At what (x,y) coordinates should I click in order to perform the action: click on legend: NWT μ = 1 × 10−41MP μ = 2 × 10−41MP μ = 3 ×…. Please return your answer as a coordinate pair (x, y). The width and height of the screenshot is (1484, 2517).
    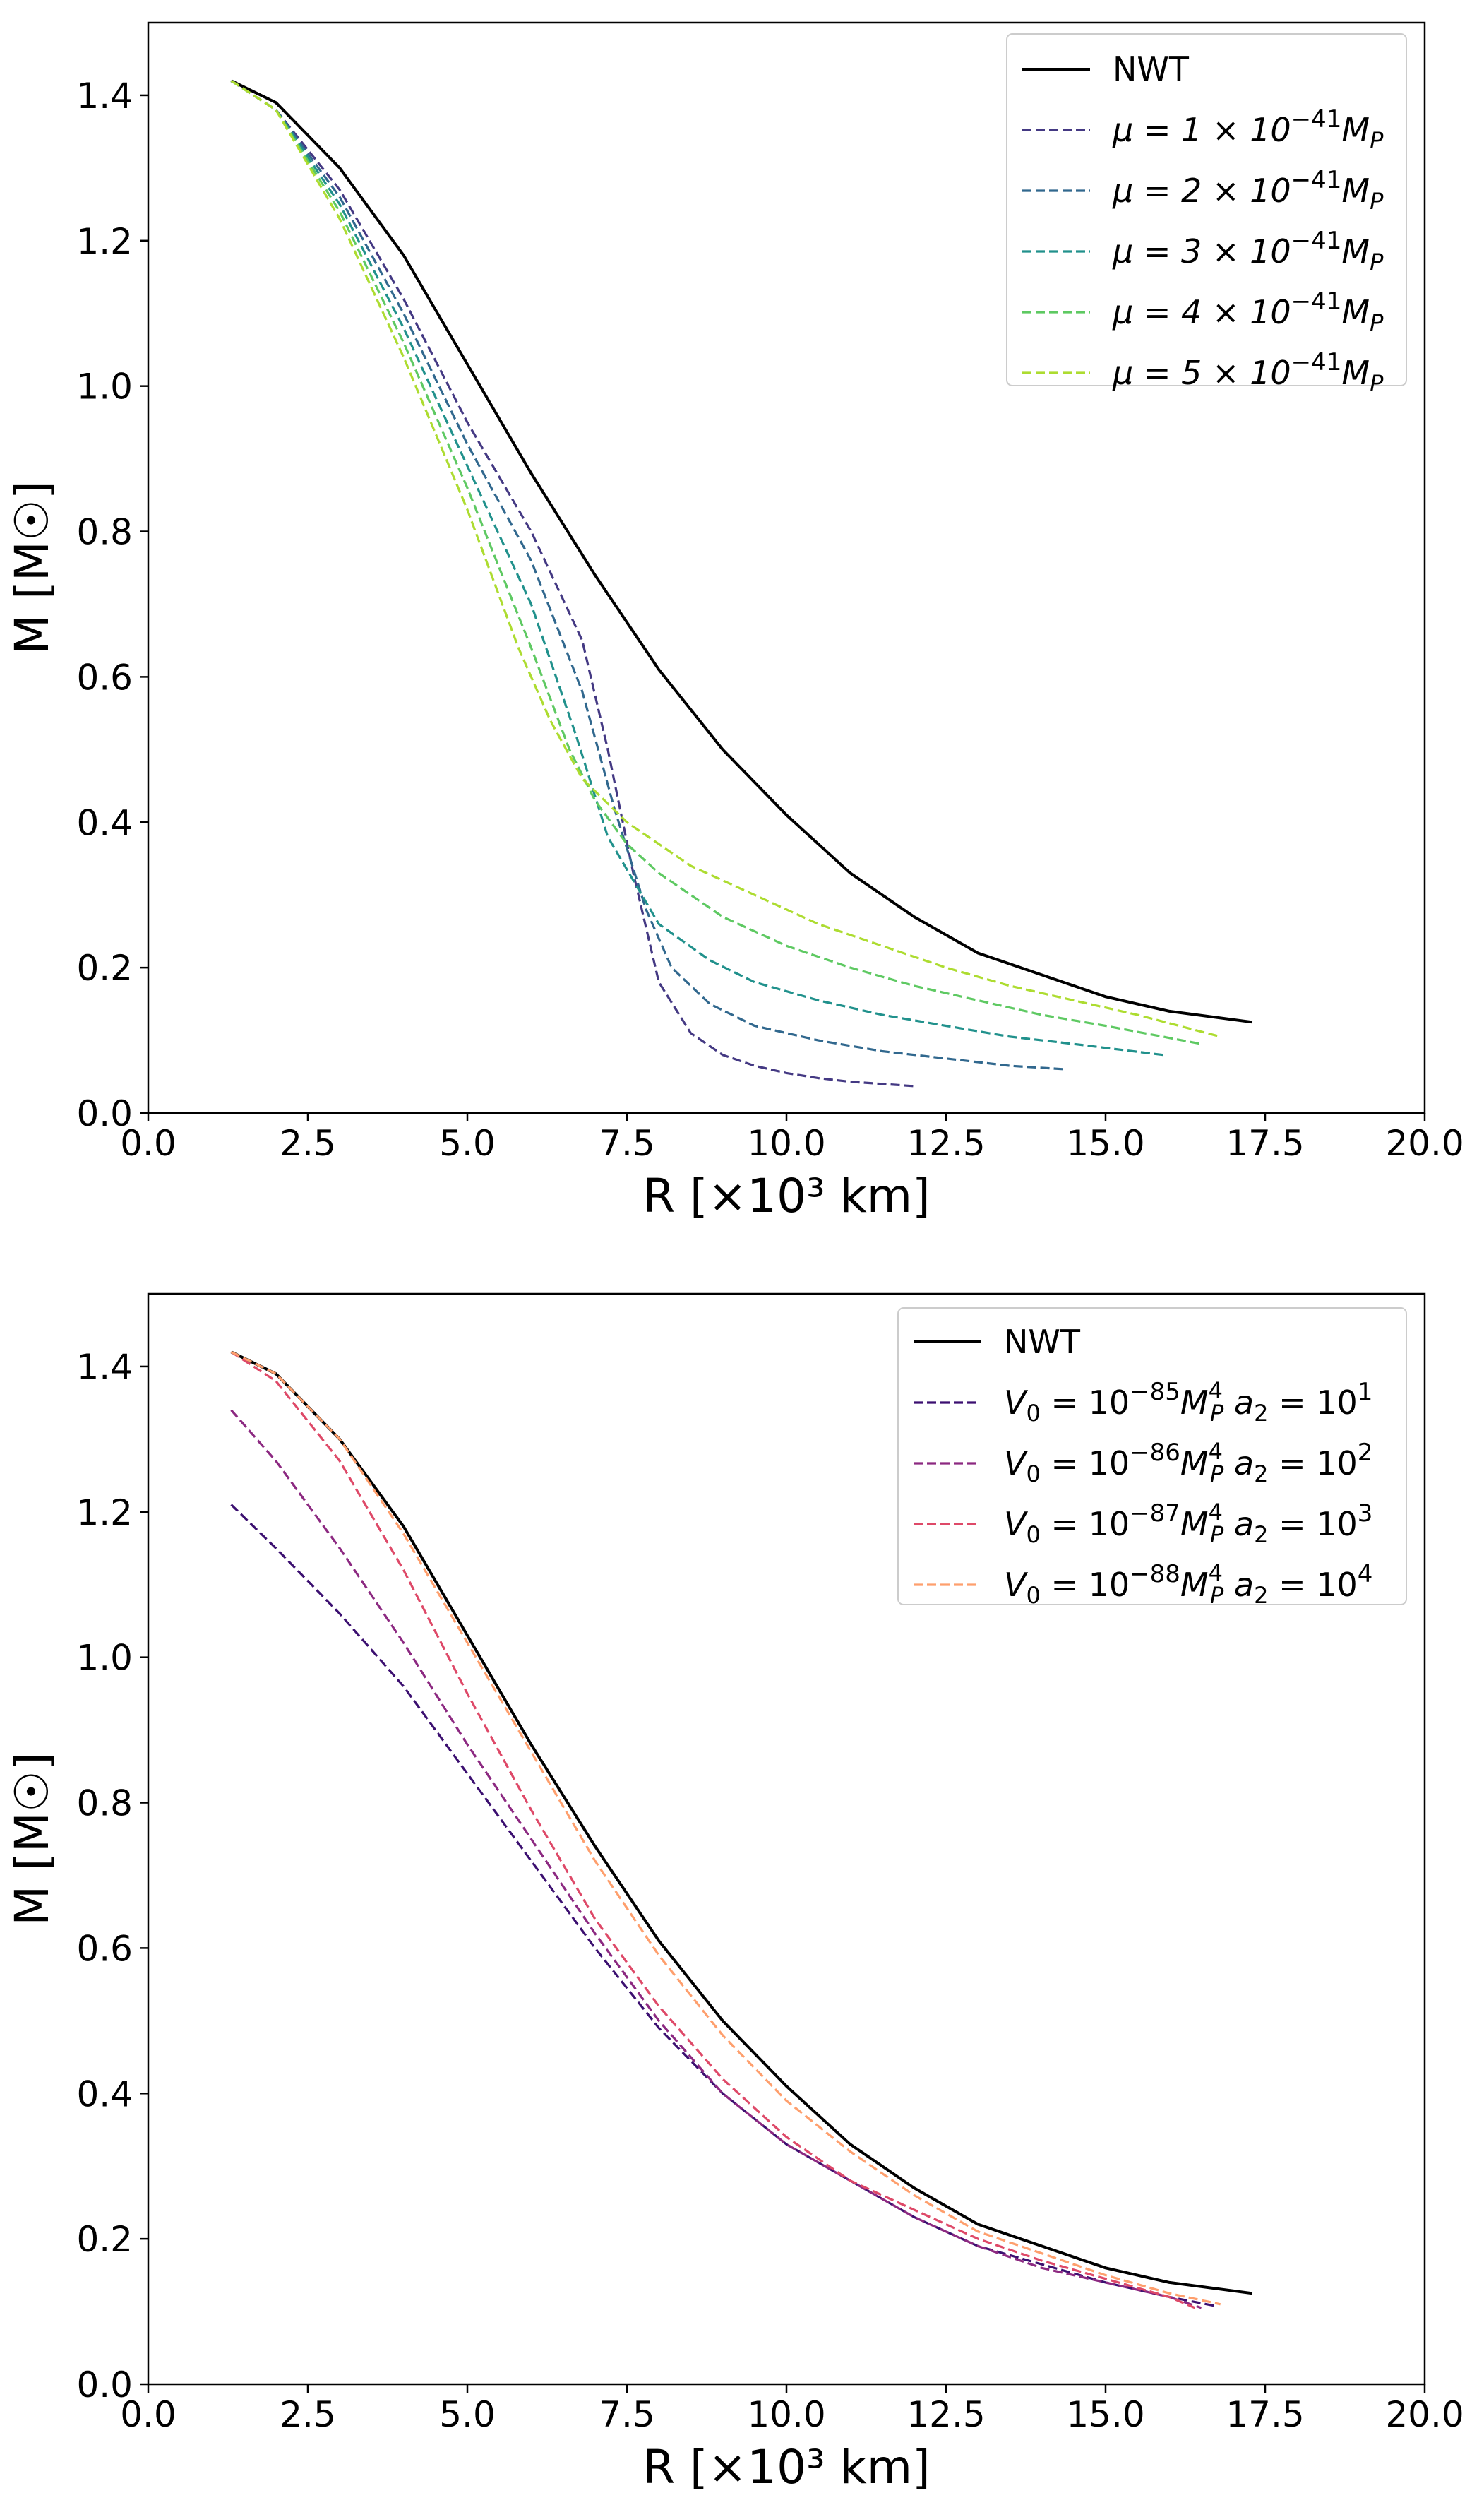
    Looking at the image, I should click on (1207, 215).